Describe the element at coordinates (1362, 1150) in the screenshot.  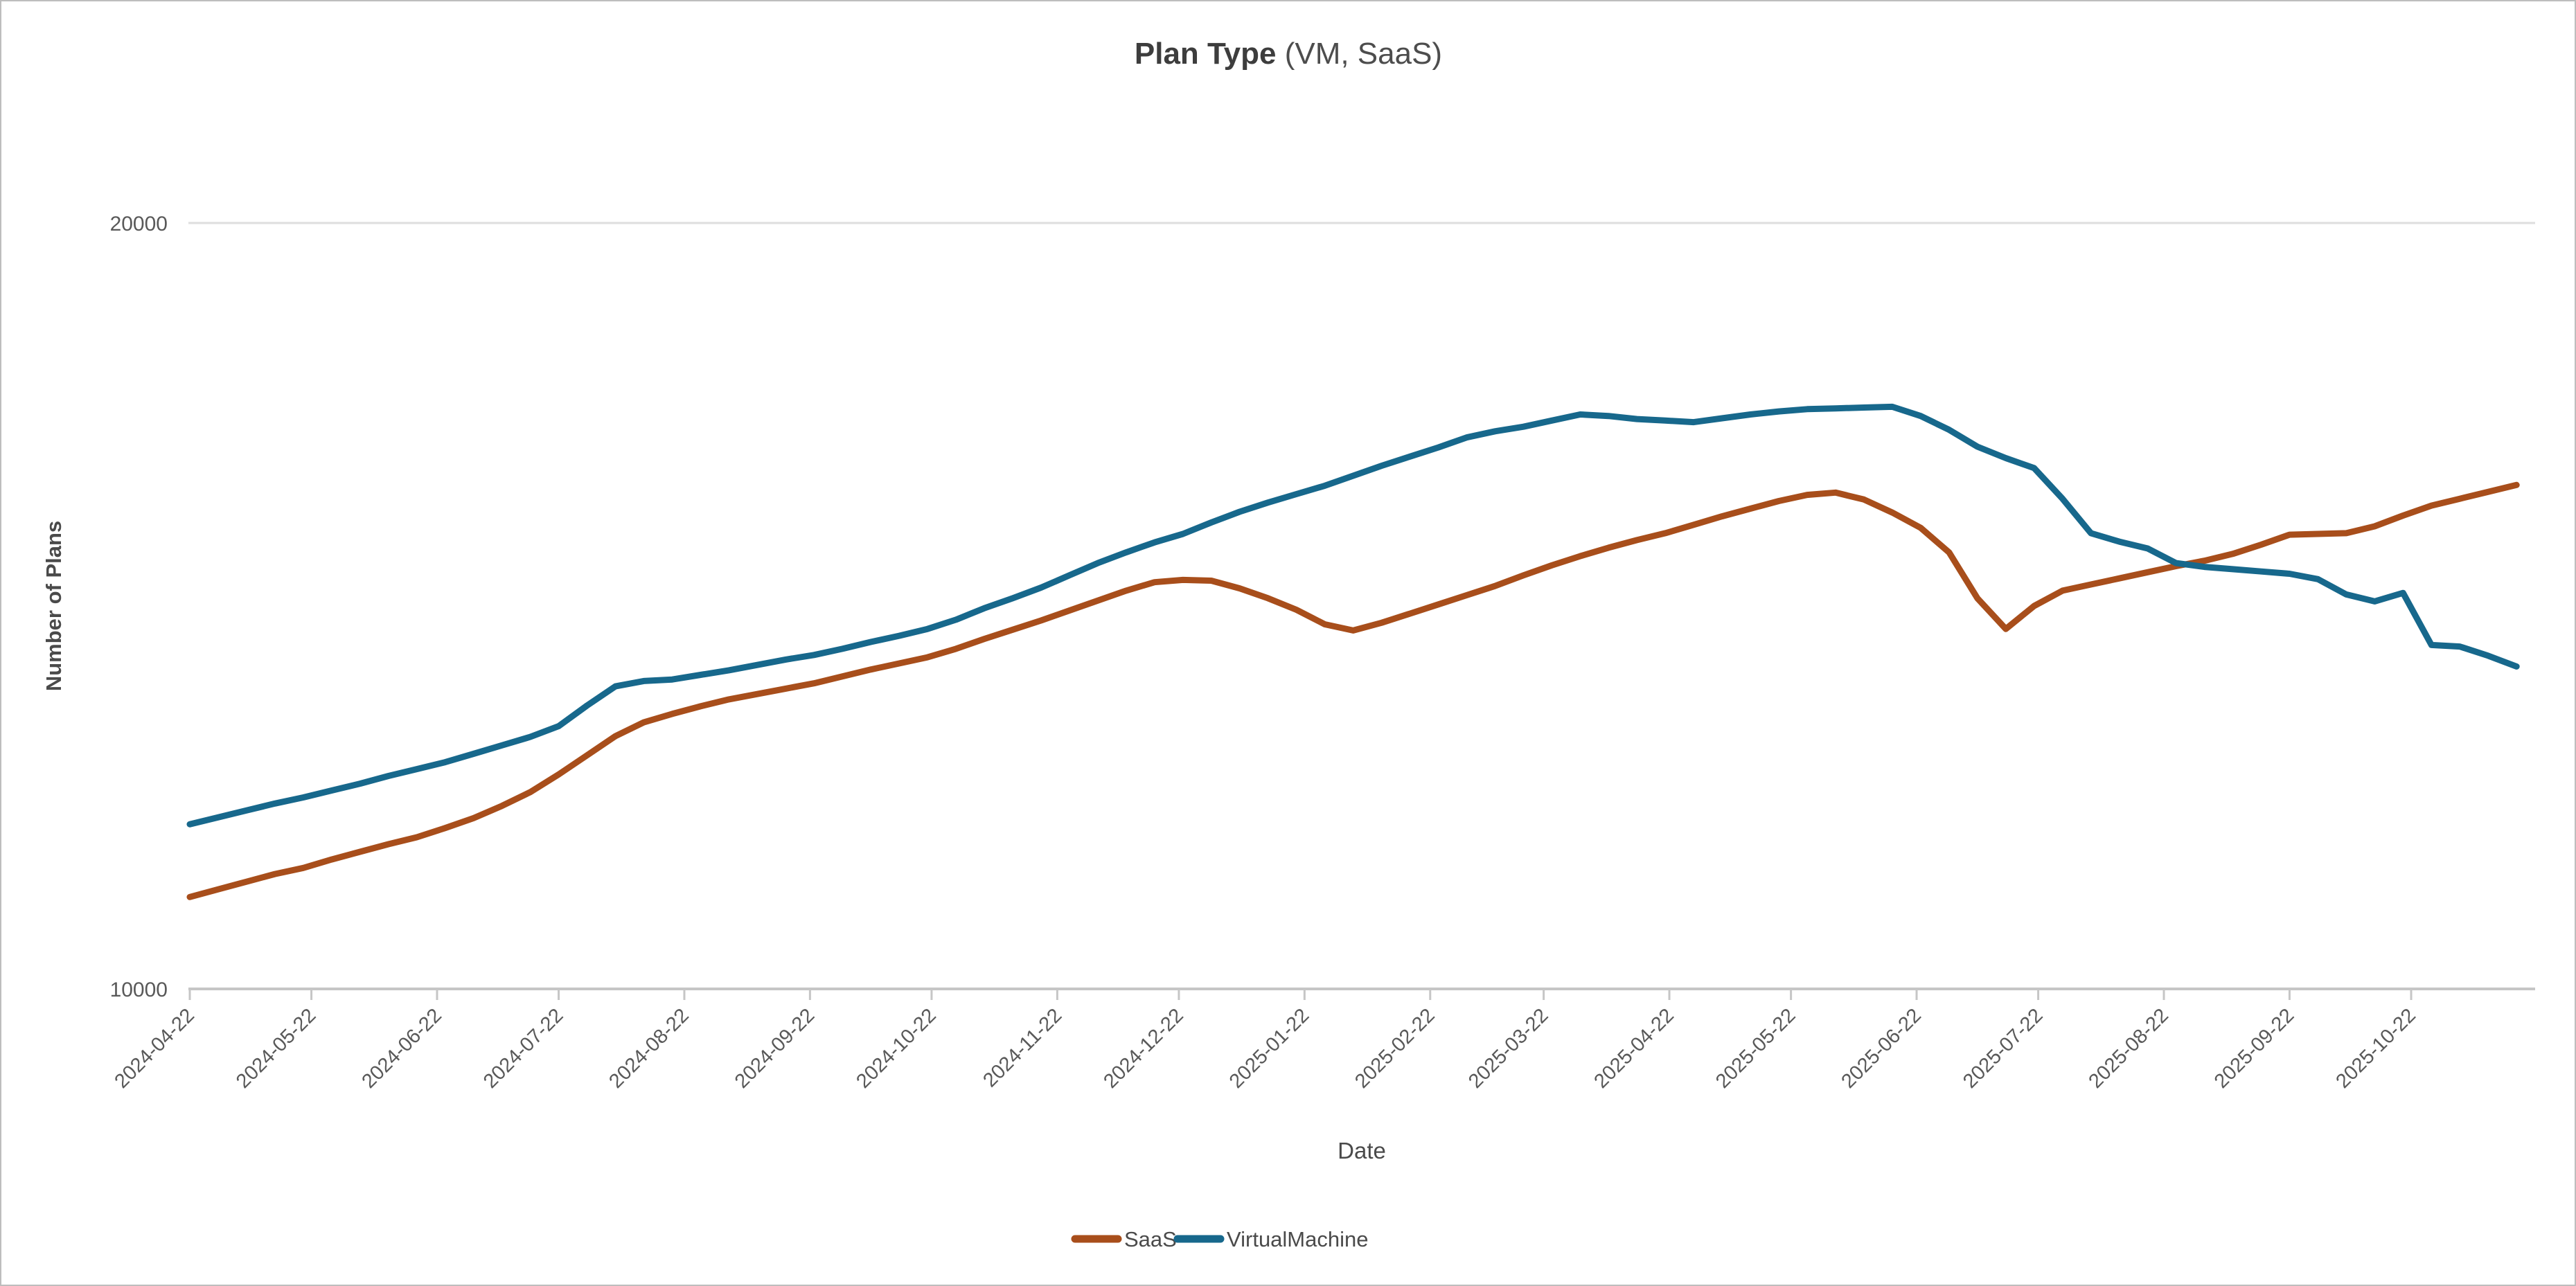
I see `x-axis-title: Date` at that location.